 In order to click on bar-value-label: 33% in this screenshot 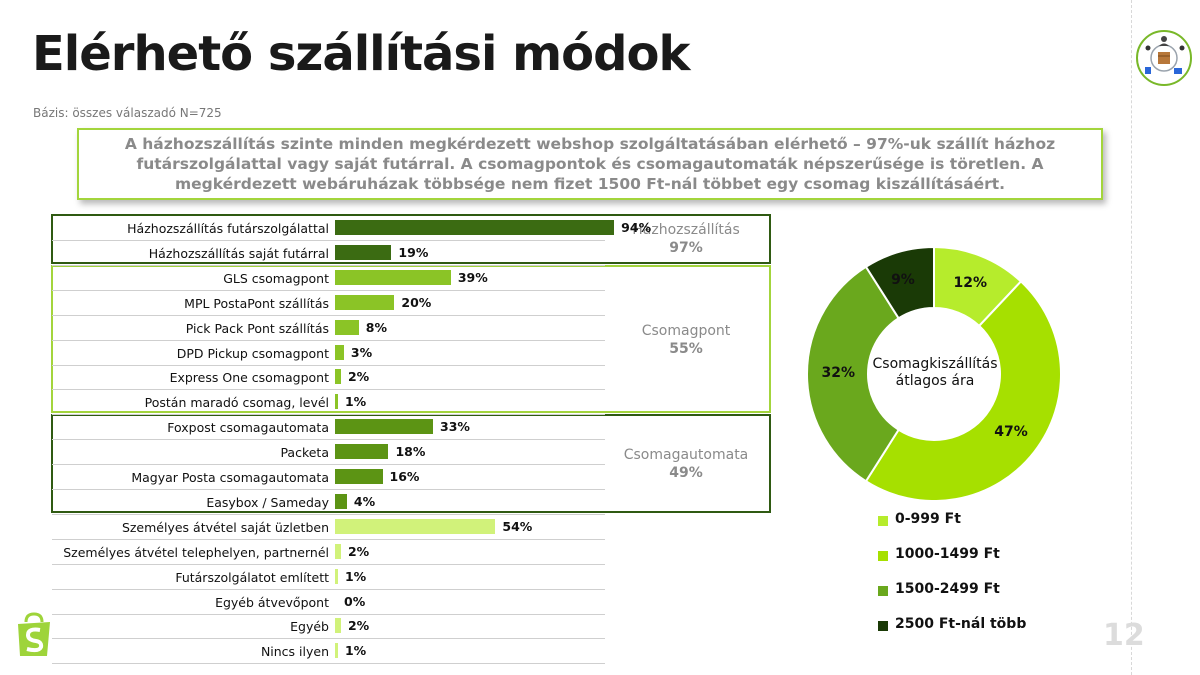, I will do `click(455, 427)`.